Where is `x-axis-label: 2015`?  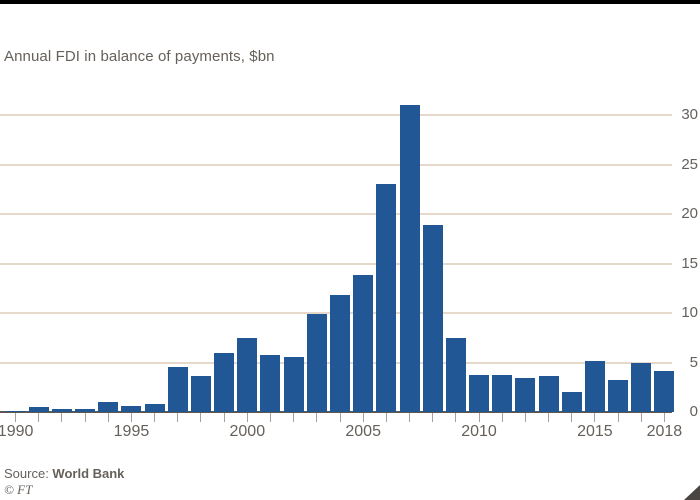
x-axis-label: 2015 is located at coordinates (595, 431).